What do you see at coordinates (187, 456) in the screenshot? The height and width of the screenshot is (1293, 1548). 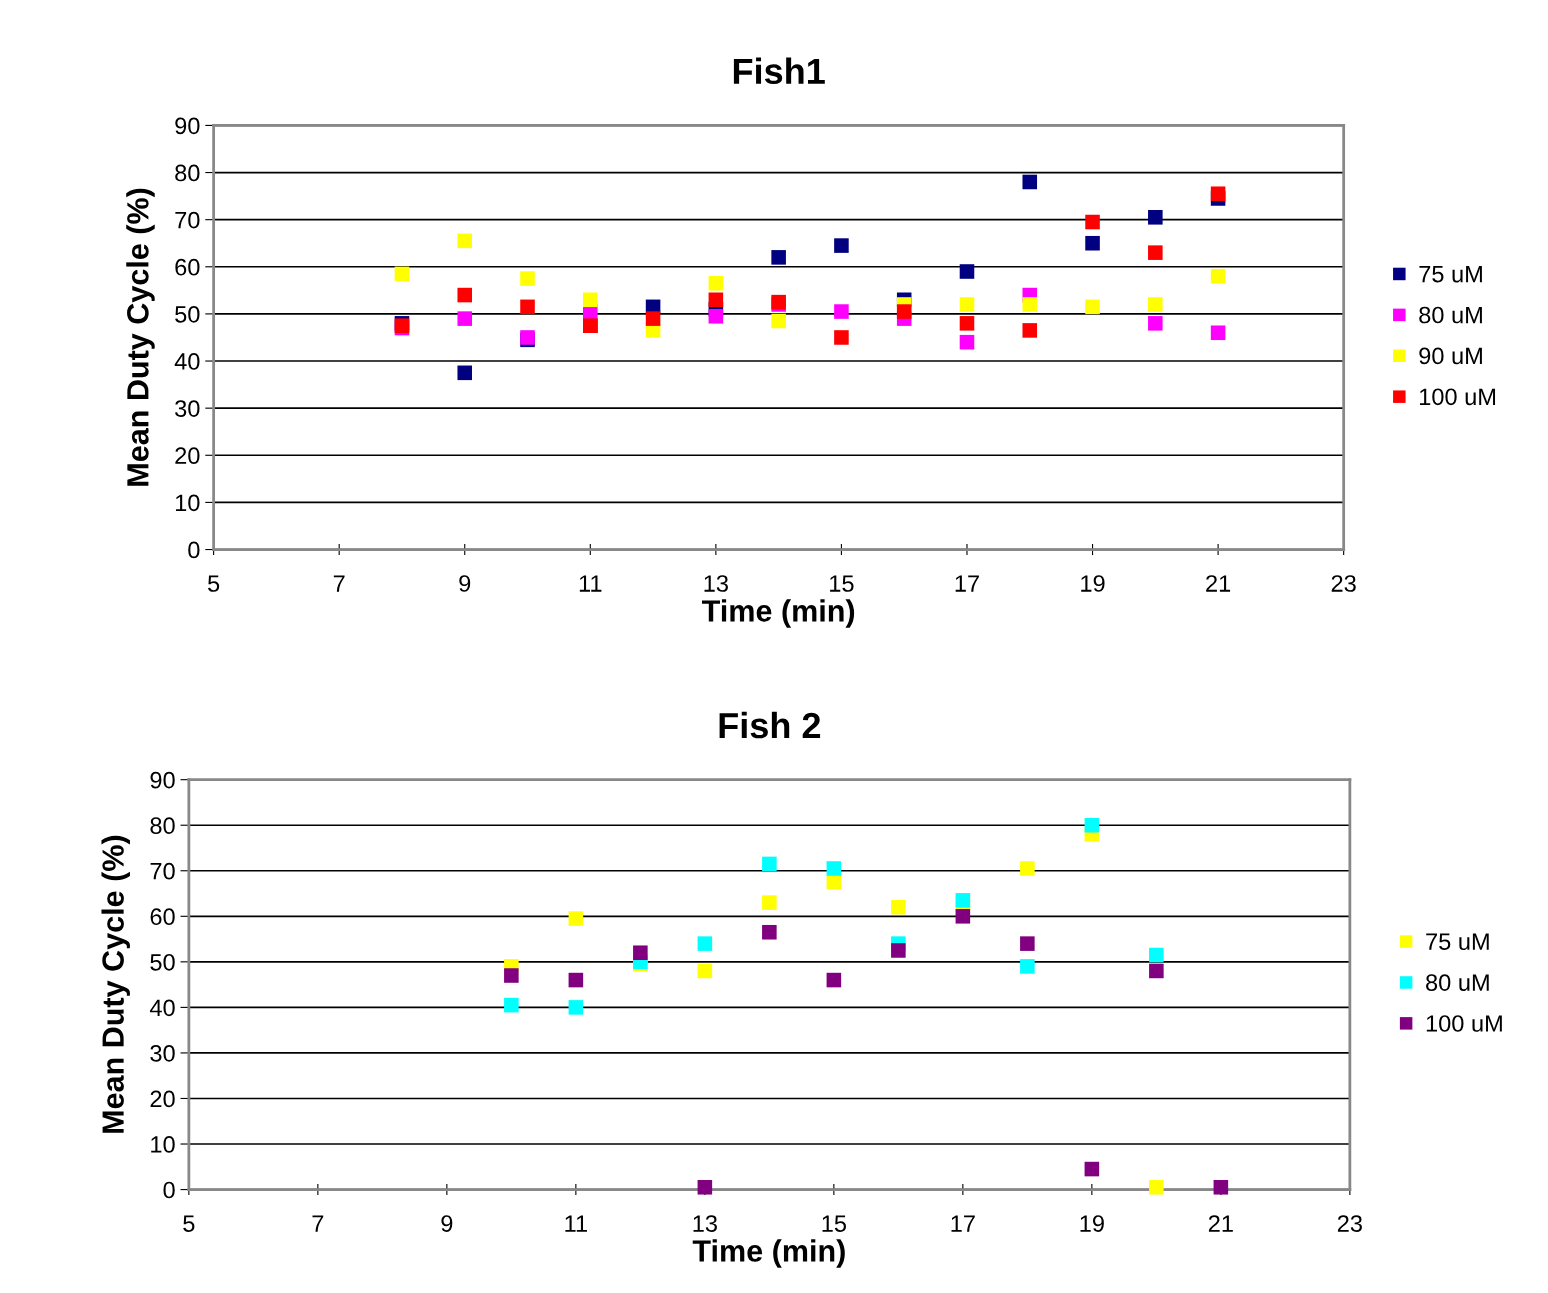 I see `y-tick-label: 20` at bounding box center [187, 456].